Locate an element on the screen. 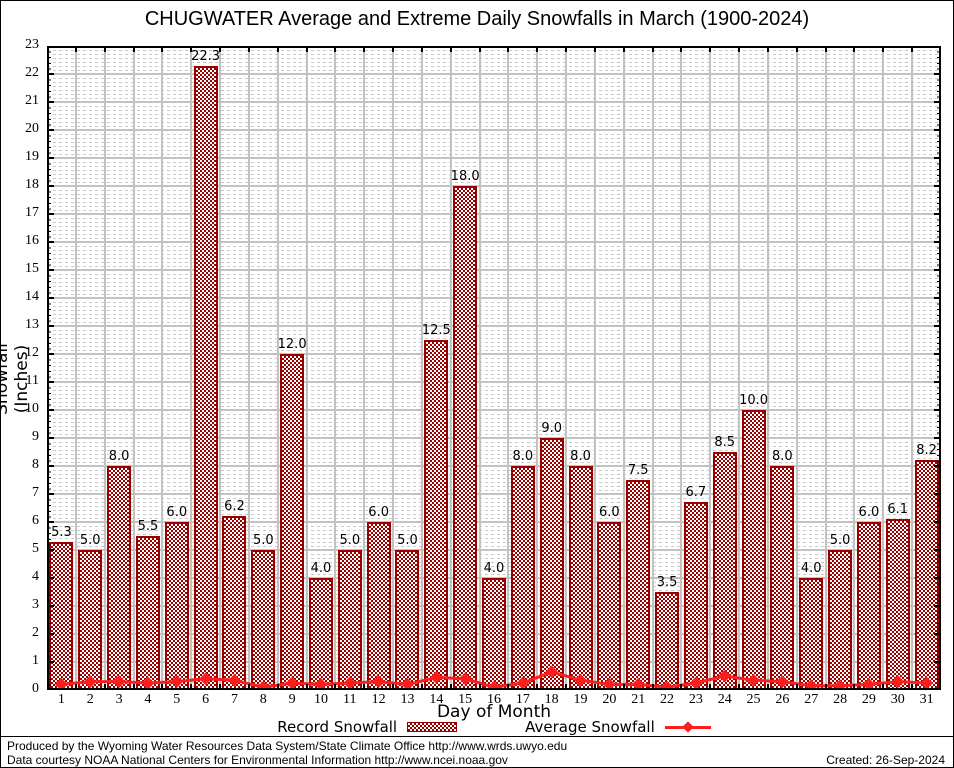 The height and width of the screenshot is (768, 954). bar-value-label-day-26: 8.0 is located at coordinates (782, 456).